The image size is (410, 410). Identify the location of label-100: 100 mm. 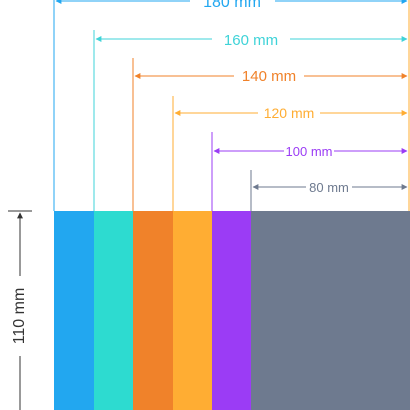
(309, 151).